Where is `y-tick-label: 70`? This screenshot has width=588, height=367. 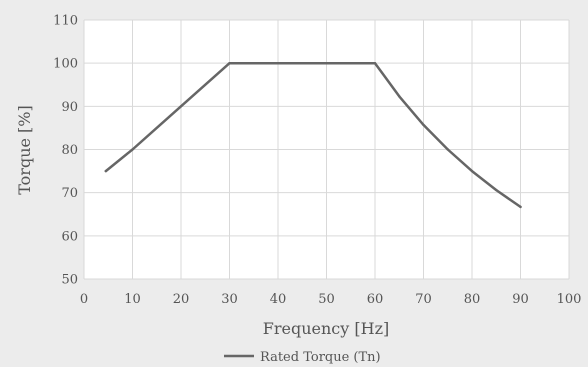 y-tick-label: 70 is located at coordinates (69, 193).